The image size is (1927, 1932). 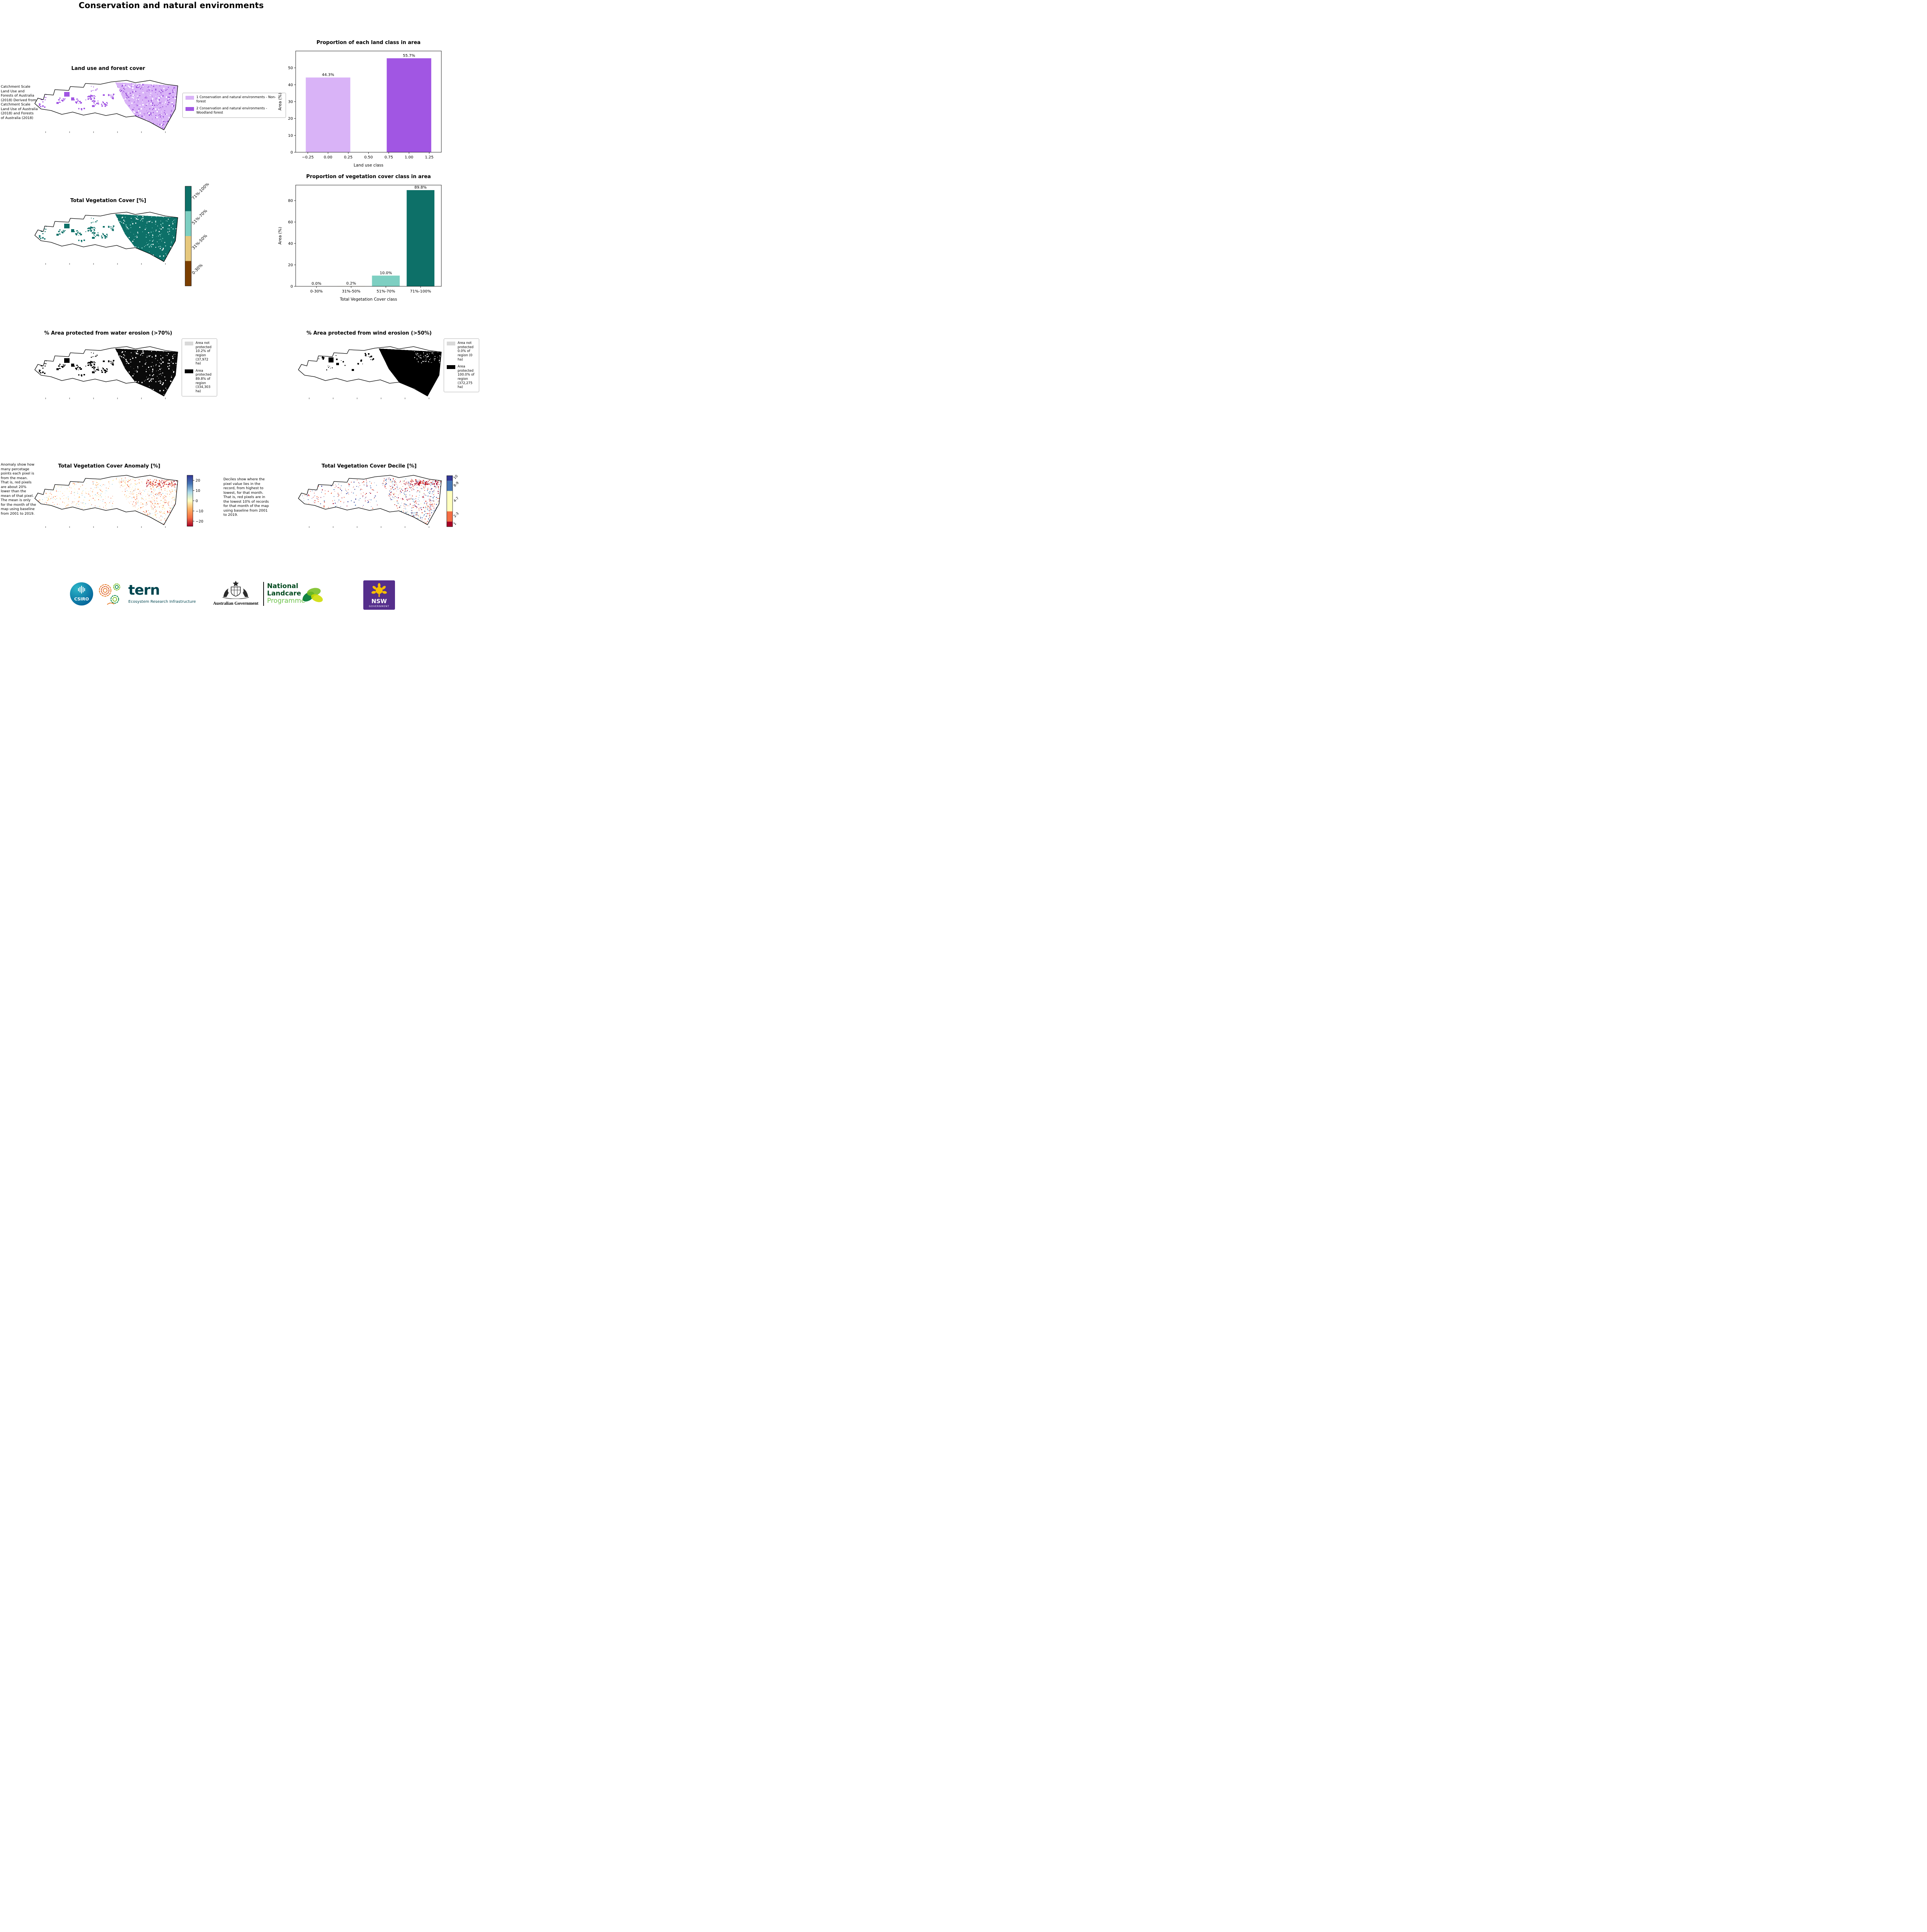 I want to click on water-notprotected-swatch, so click(x=189, y=344).